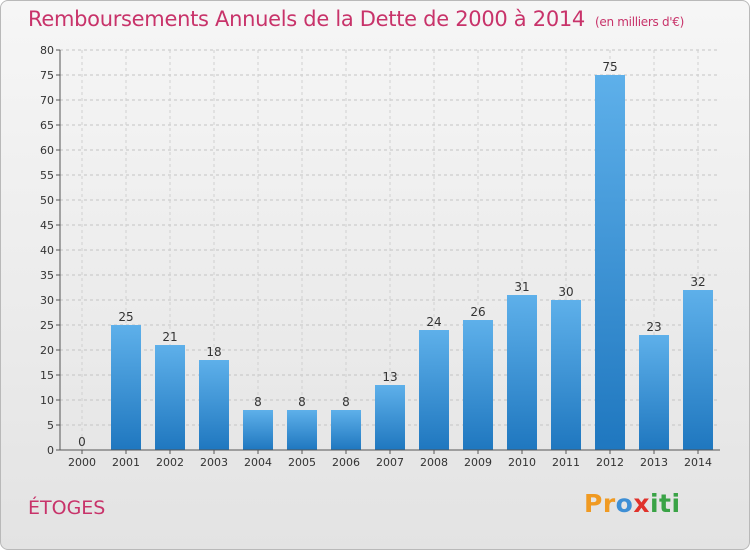 The image size is (750, 550). Describe the element at coordinates (641, 503) in the screenshot. I see `logo-part-3: x` at that location.